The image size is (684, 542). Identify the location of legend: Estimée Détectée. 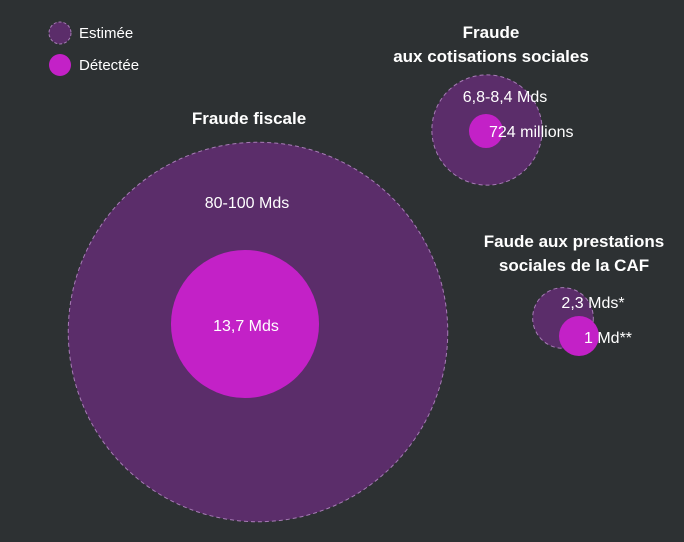
(93, 48).